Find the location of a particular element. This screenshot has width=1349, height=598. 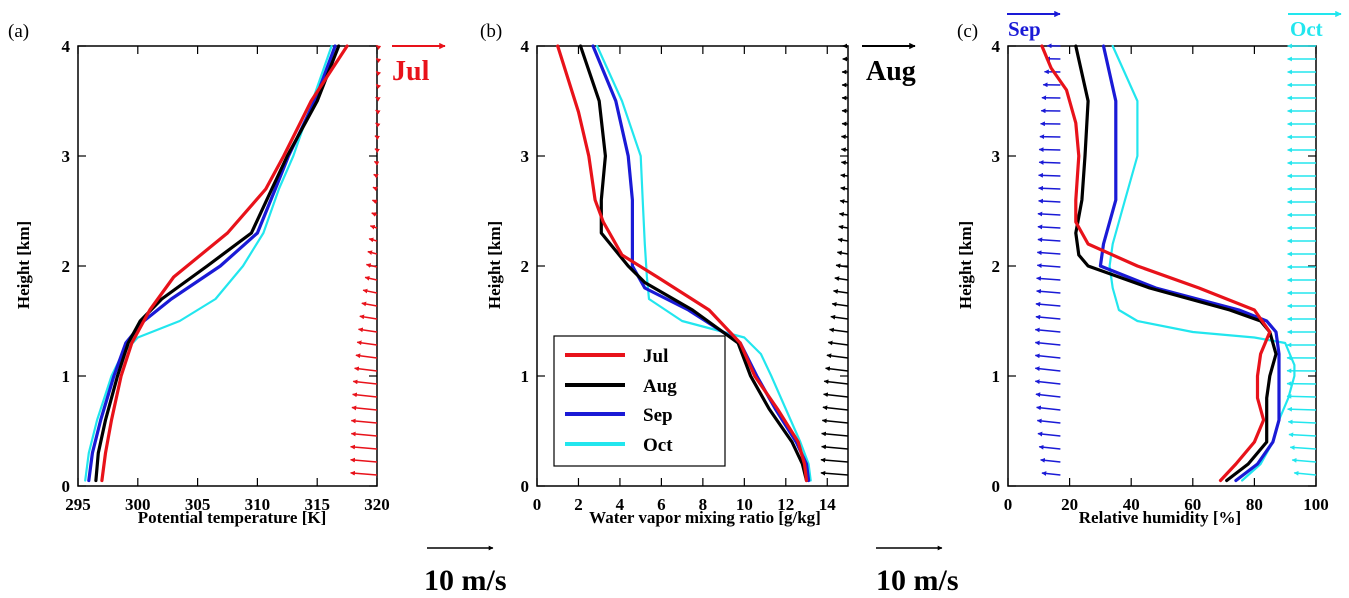

panel-b-xtick-label: 2 is located at coordinates (578, 504).